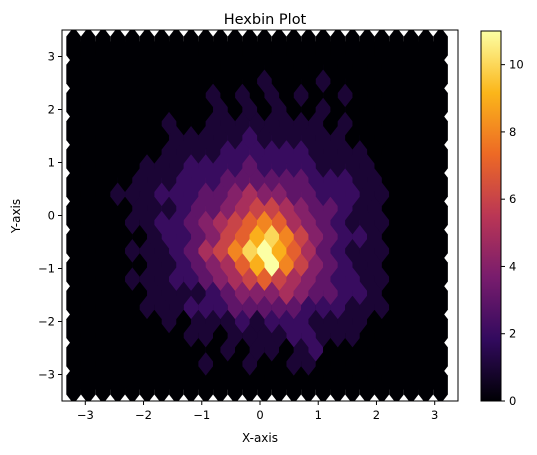 The height and width of the screenshot is (455, 537). Describe the element at coordinates (491, 216) in the screenshot. I see `colorbar-gradient` at that location.